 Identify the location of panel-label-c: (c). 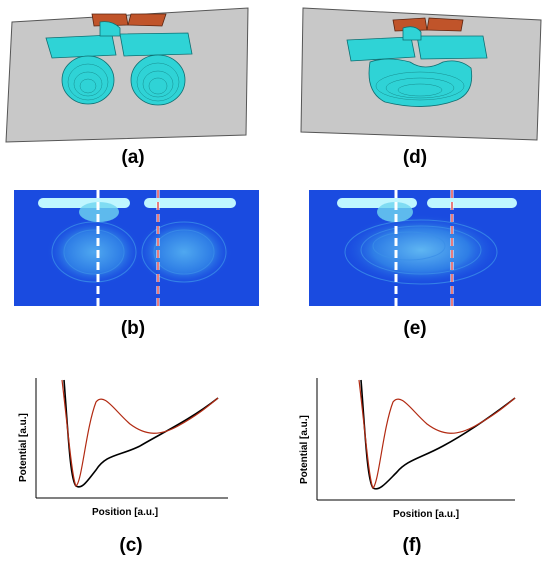
(131, 545).